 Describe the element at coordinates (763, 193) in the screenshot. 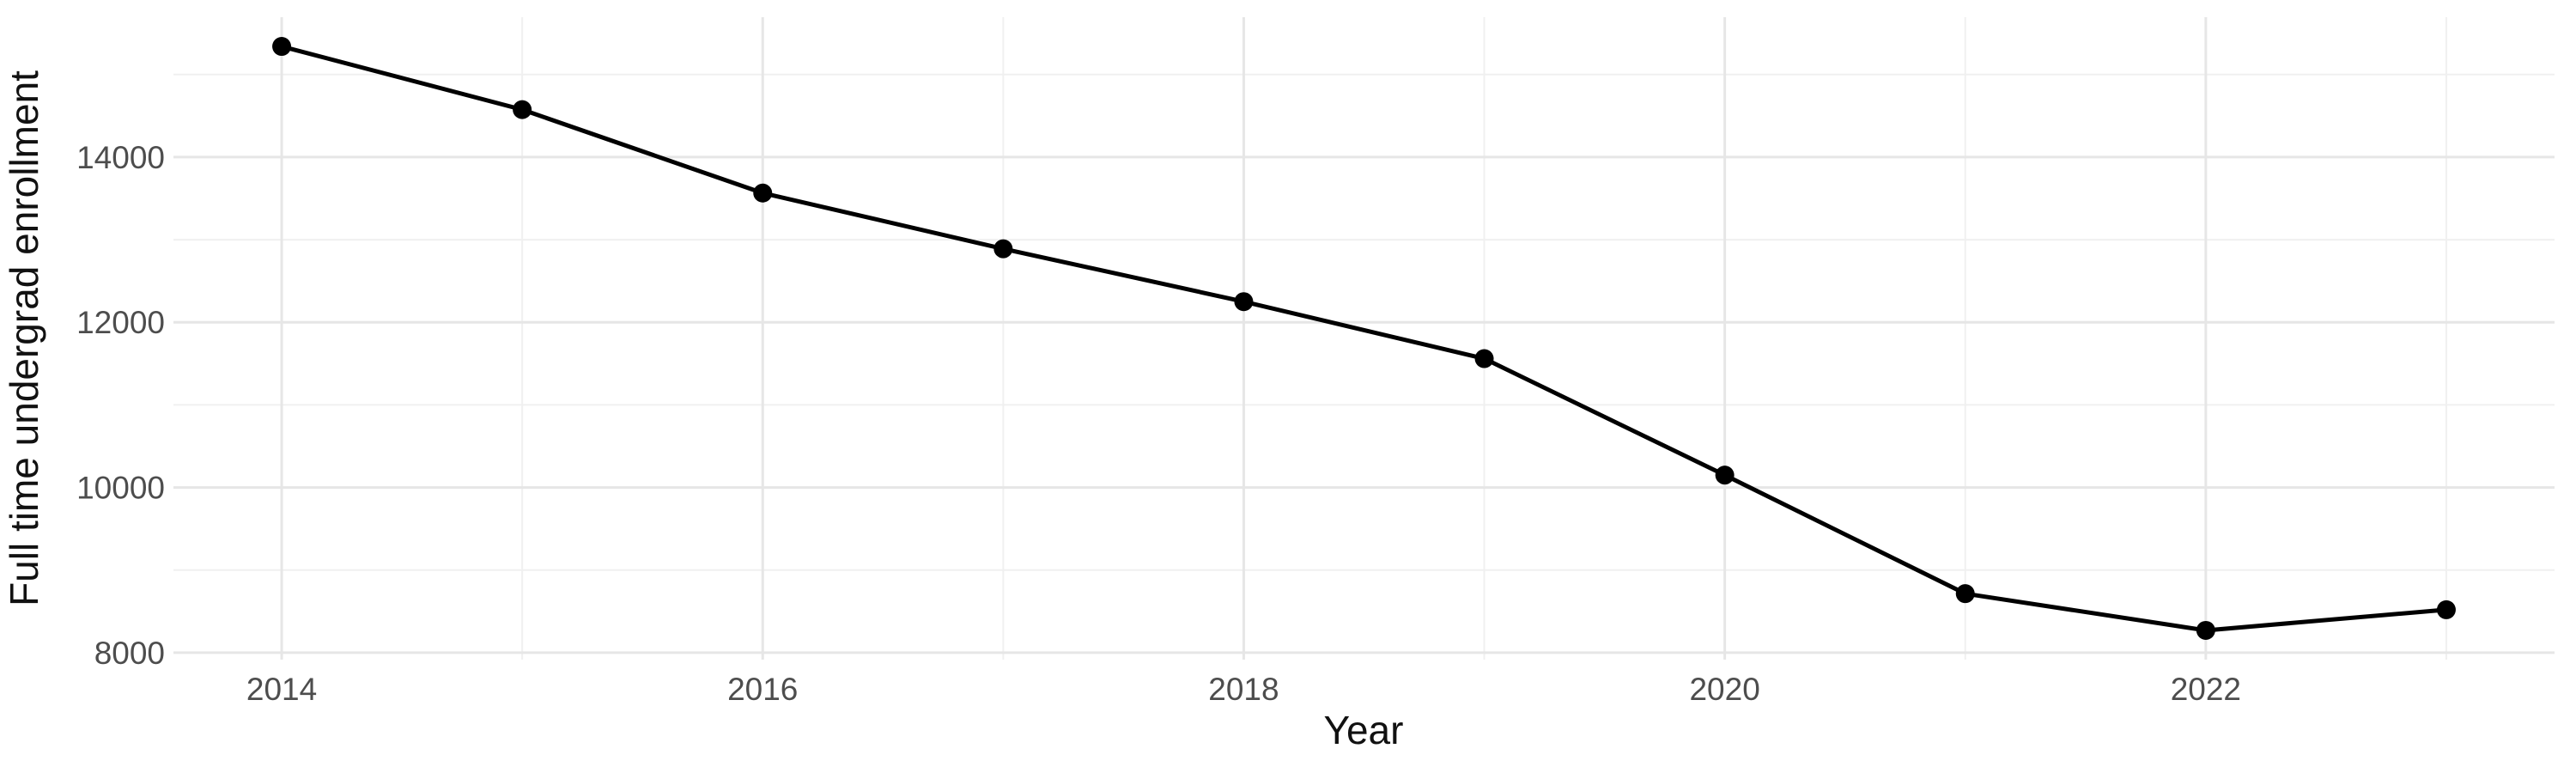

I see `data-point-2016` at that location.